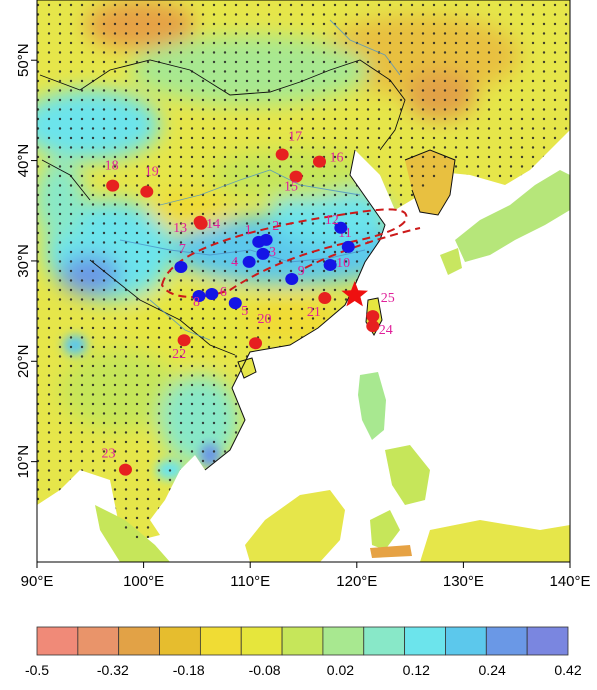 The width and height of the screenshot is (597, 690). Describe the element at coordinates (23, 362) in the screenshot. I see `lat-tick-label: 20°N` at that location.